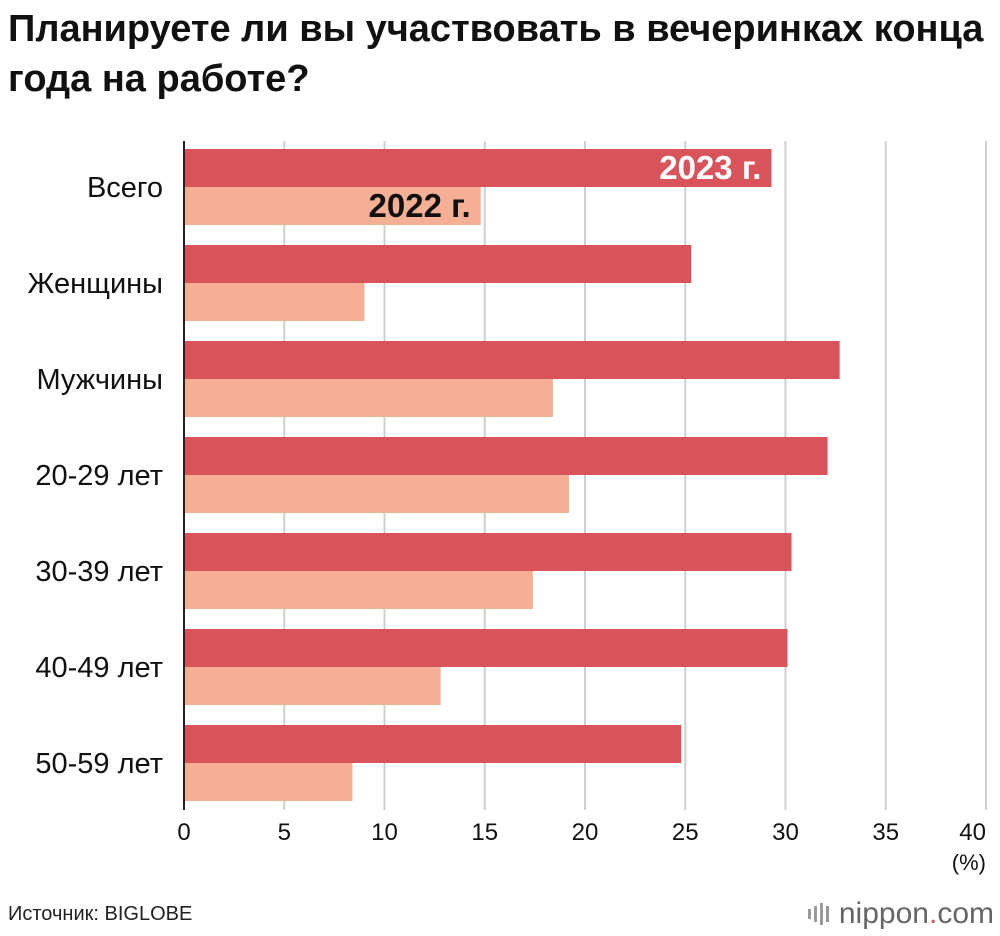 This screenshot has width=1000, height=936. Describe the element at coordinates (384, 832) in the screenshot. I see `x-tick-label: 10` at that location.